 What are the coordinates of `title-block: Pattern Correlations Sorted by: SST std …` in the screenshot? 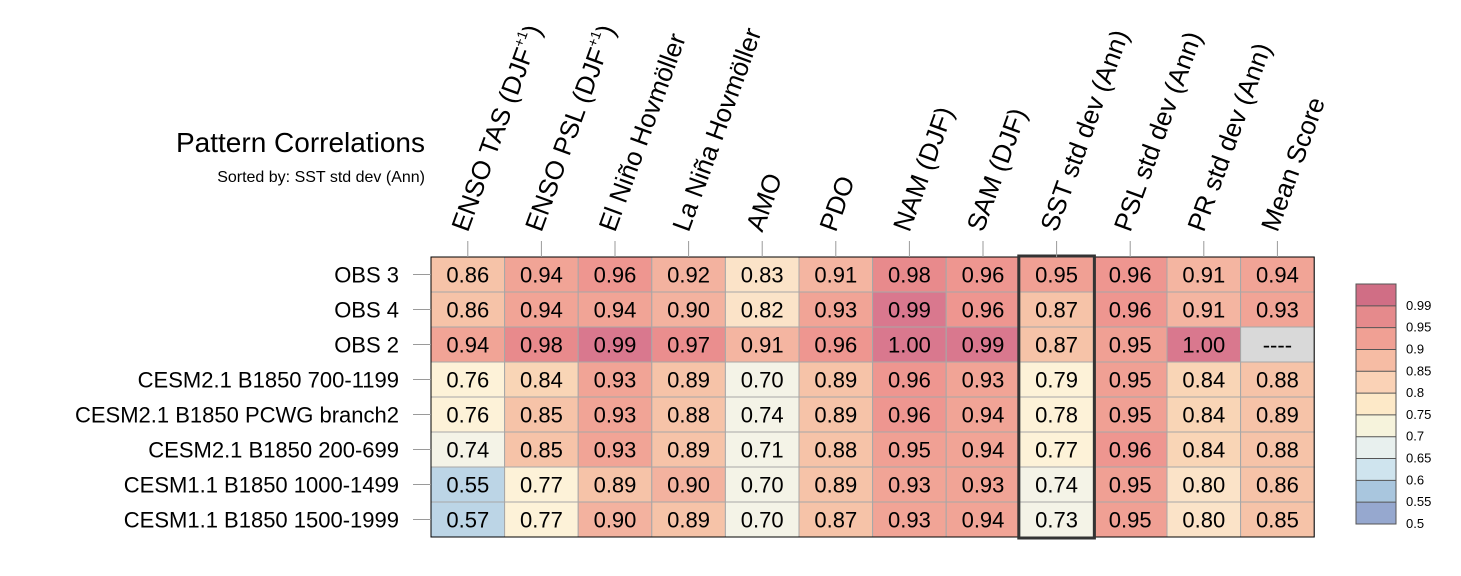 It's located at (212, 157).